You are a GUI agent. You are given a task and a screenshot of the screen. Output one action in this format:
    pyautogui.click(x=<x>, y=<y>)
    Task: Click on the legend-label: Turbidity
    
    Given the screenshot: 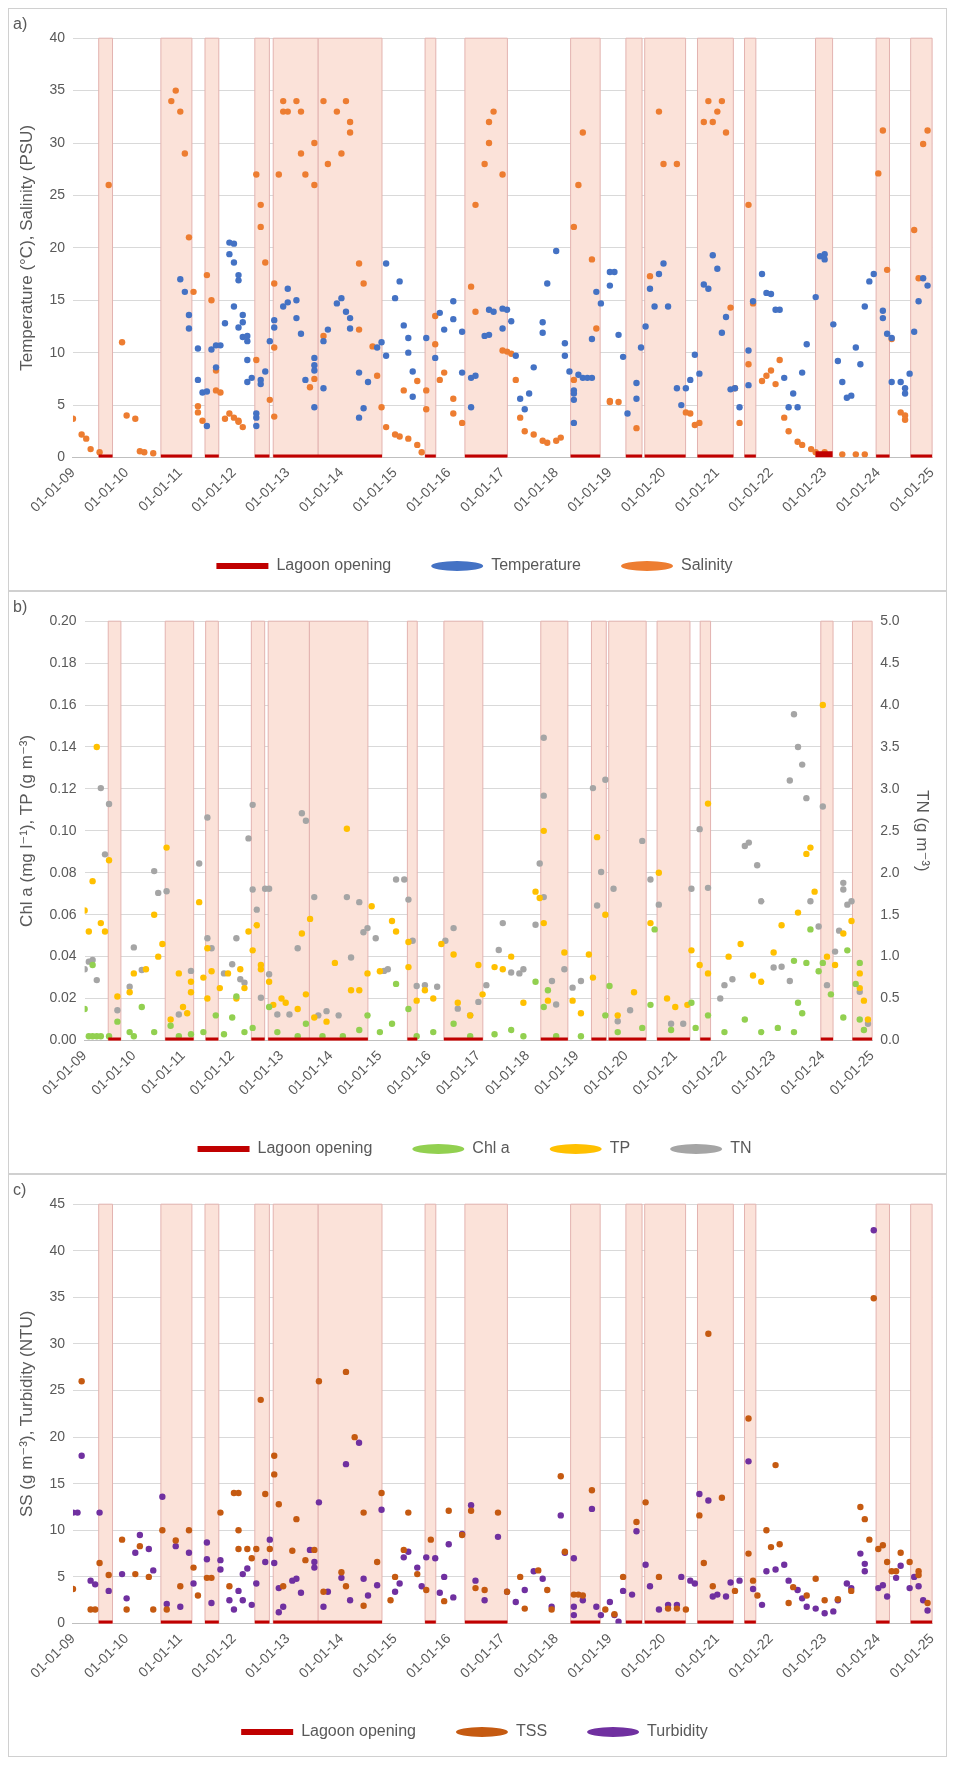 What is the action you would take?
    pyautogui.click(x=677, y=1731)
    